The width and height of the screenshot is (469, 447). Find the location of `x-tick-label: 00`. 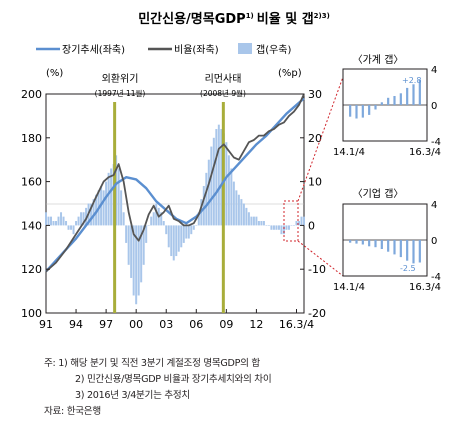

x-tick-label: 00 is located at coordinates (136, 324).